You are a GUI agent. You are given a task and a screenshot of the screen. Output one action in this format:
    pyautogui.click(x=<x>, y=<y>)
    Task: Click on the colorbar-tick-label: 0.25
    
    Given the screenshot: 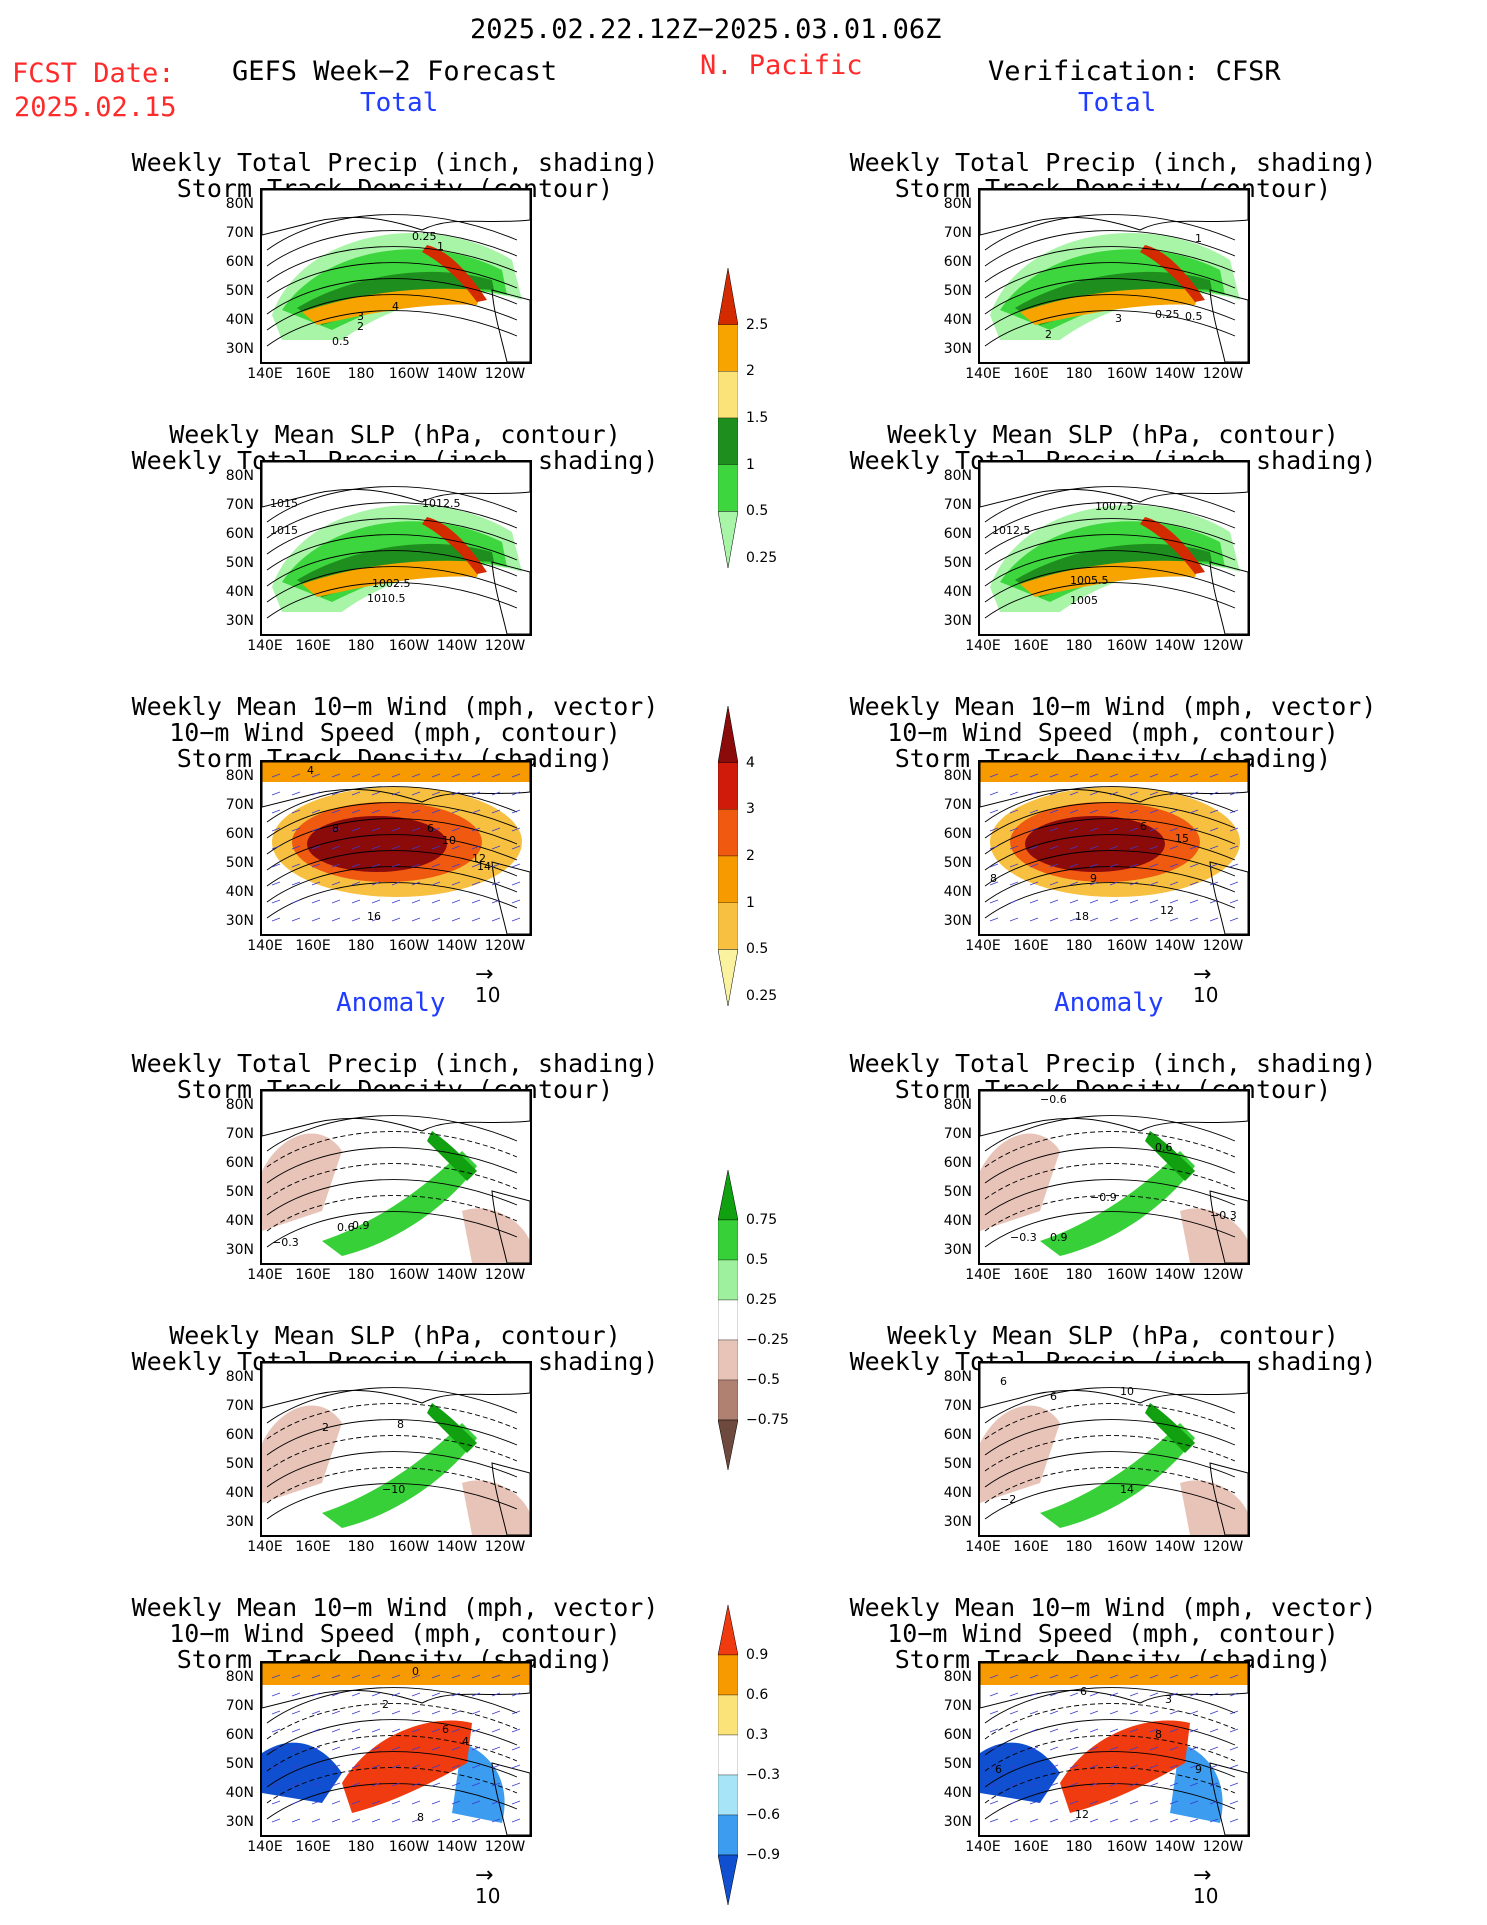 What is the action you would take?
    pyautogui.click(x=762, y=1300)
    